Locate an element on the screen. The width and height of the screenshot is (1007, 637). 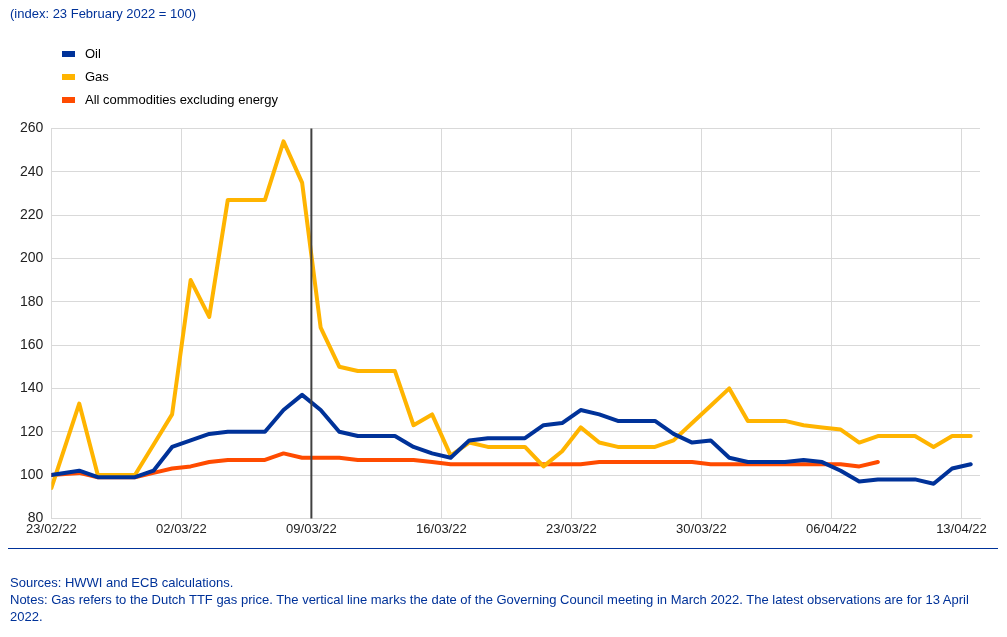
x-tick-label: 09/03/22 is located at coordinates (311, 528).